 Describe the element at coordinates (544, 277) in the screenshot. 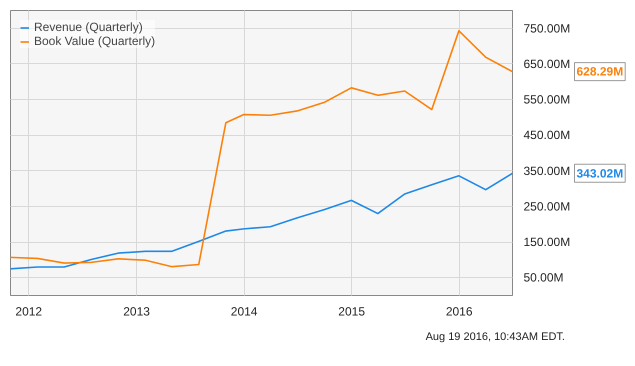

I see `y-tick-label: 50.00M` at that location.